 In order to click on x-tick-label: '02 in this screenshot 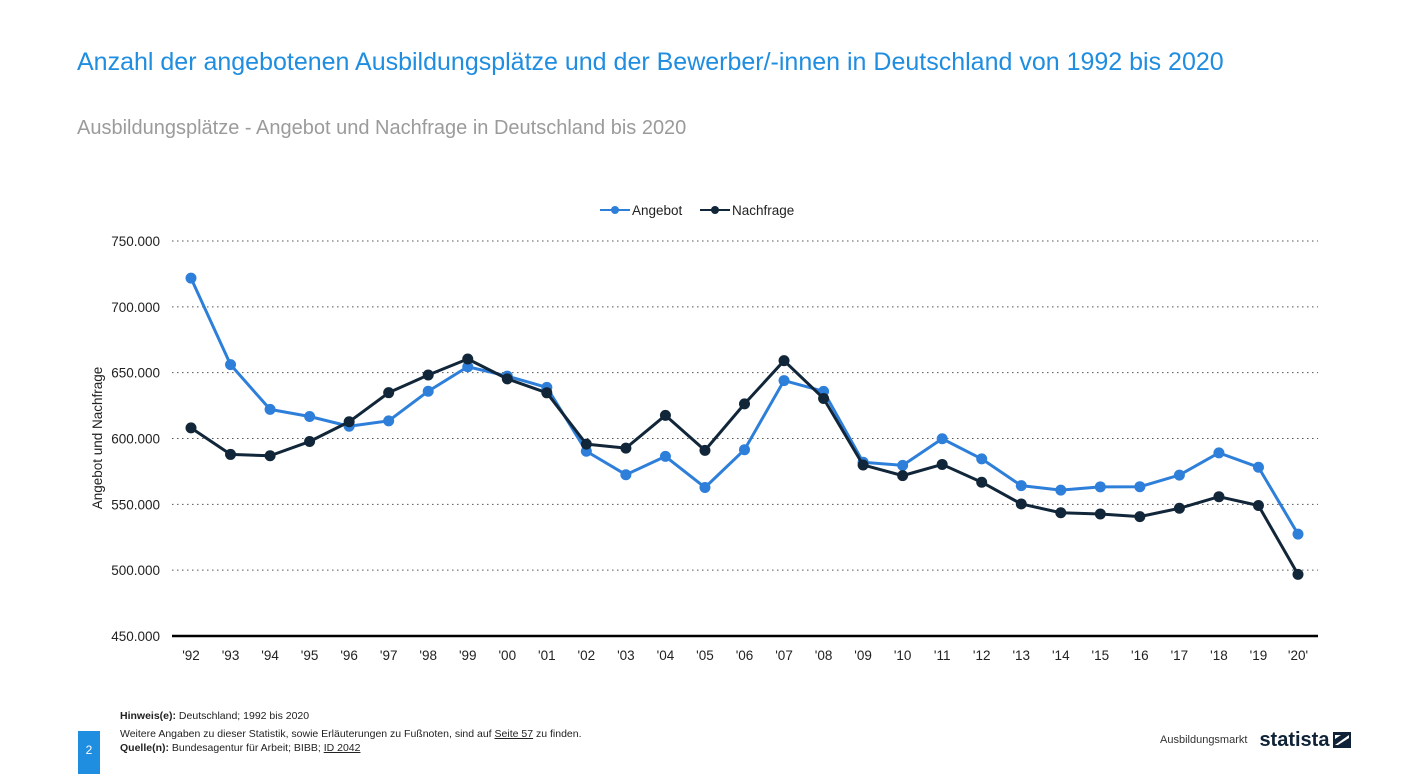, I will do `click(587, 655)`.